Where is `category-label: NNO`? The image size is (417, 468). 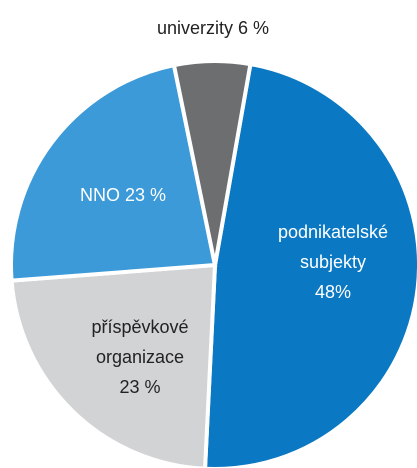 category-label: NNO is located at coordinates (99, 195).